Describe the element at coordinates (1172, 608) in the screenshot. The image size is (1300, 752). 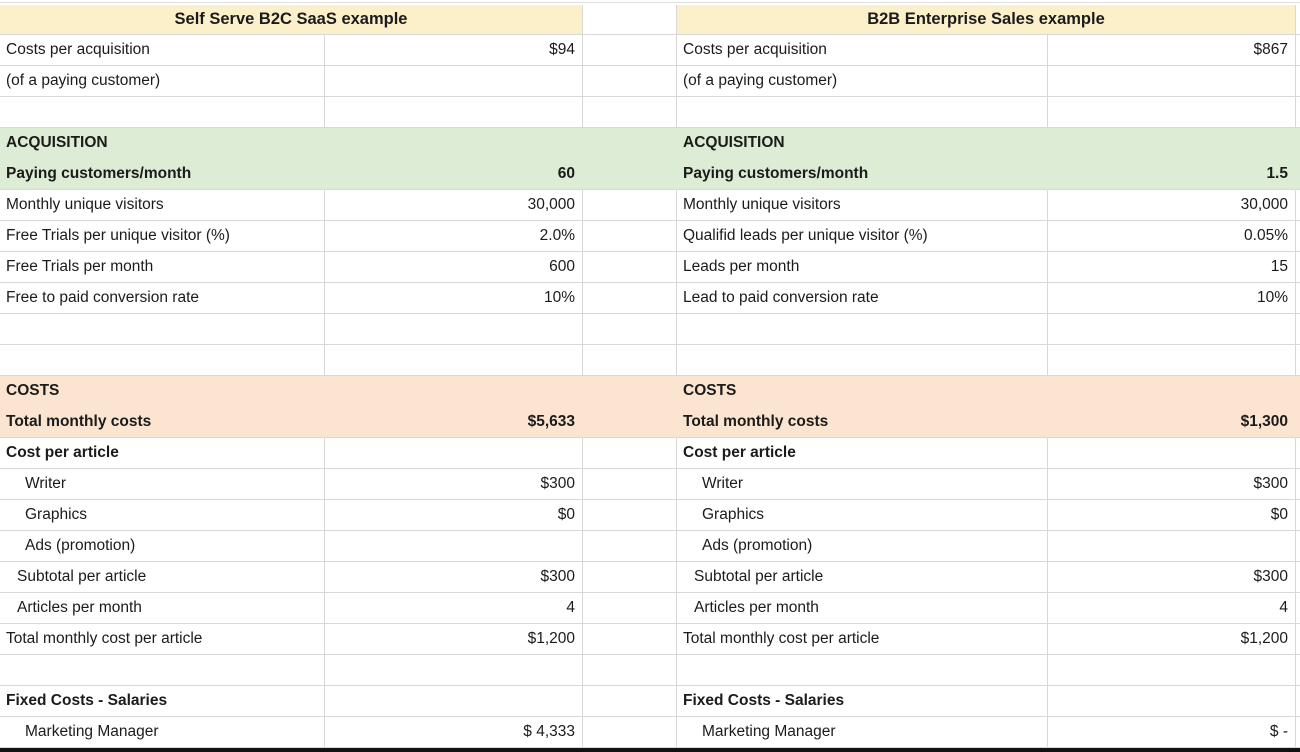
I see `cell-right-value: 4` at that location.